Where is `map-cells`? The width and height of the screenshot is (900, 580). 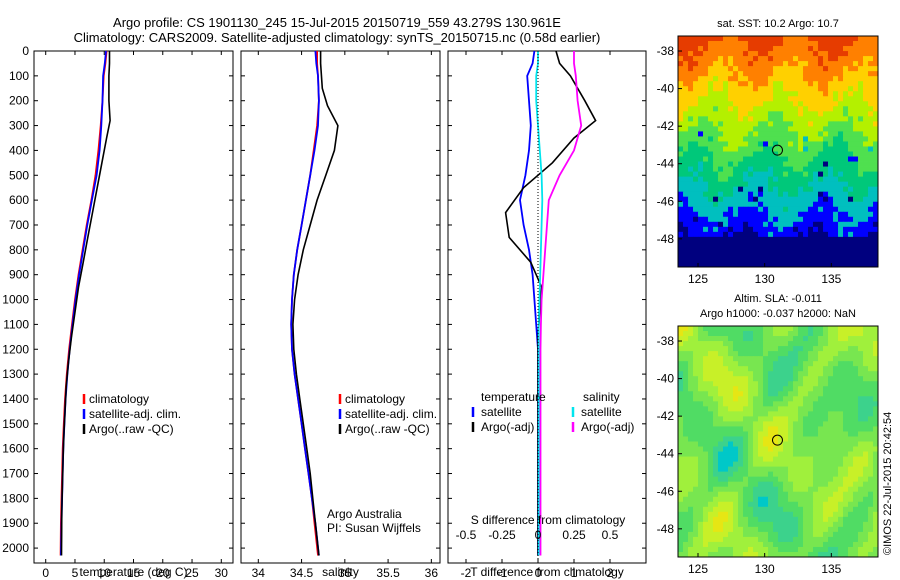
map-cells is located at coordinates (778, 442).